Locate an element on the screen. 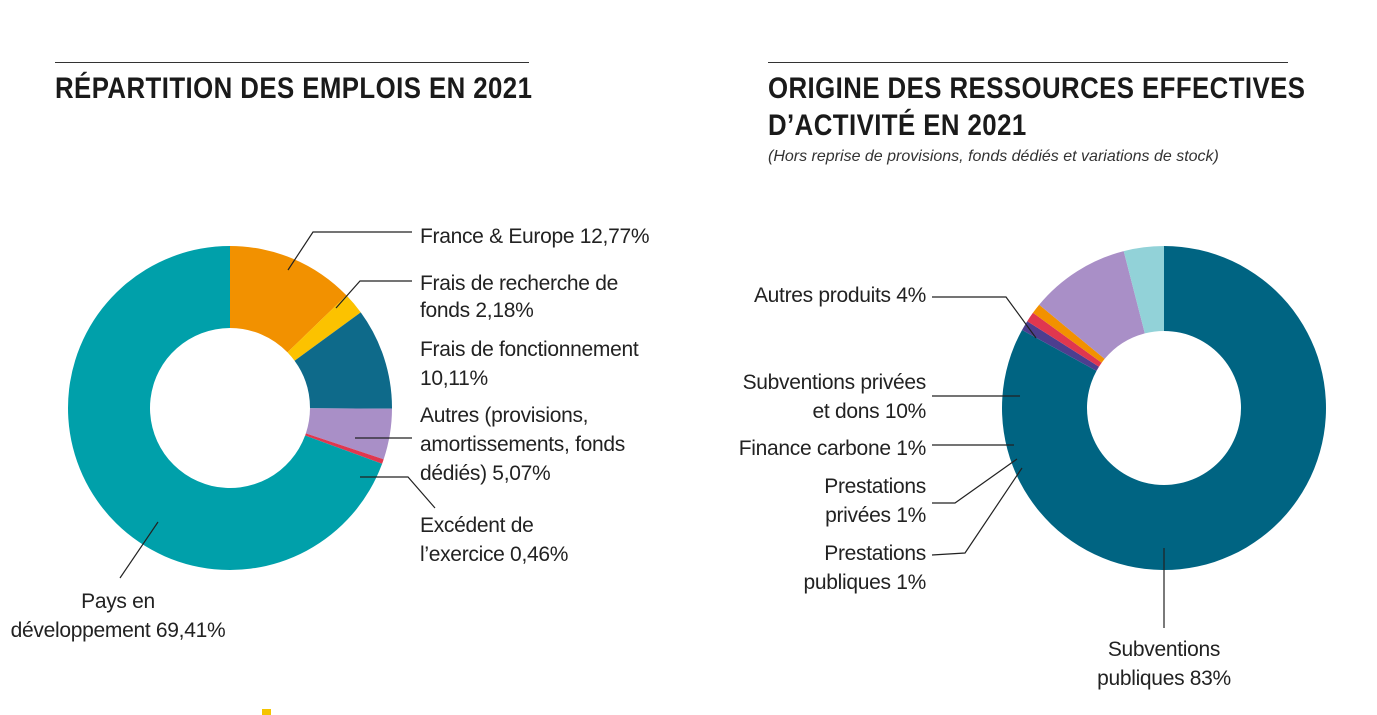 This screenshot has width=1377, height=715. slice-excedent is located at coordinates (344, 448).